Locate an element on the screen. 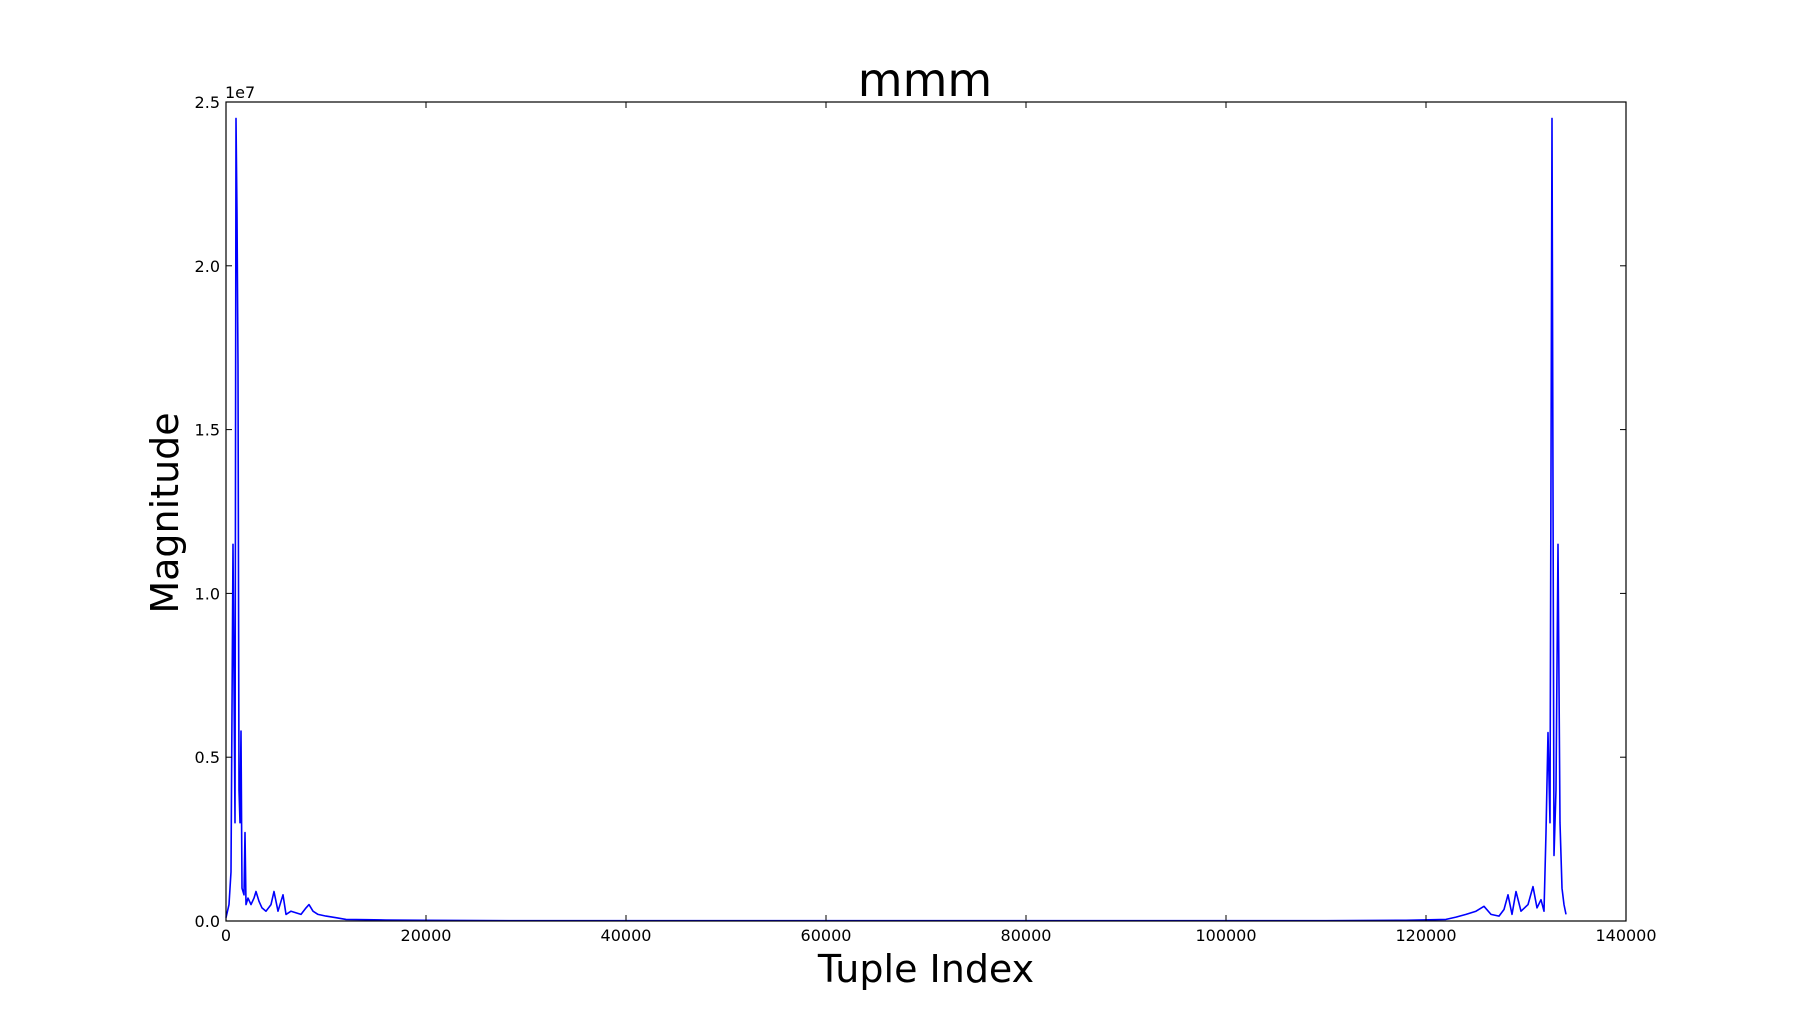 This screenshot has width=1800, height=1019. y-axis-label: Magnitude is located at coordinates (165, 512).